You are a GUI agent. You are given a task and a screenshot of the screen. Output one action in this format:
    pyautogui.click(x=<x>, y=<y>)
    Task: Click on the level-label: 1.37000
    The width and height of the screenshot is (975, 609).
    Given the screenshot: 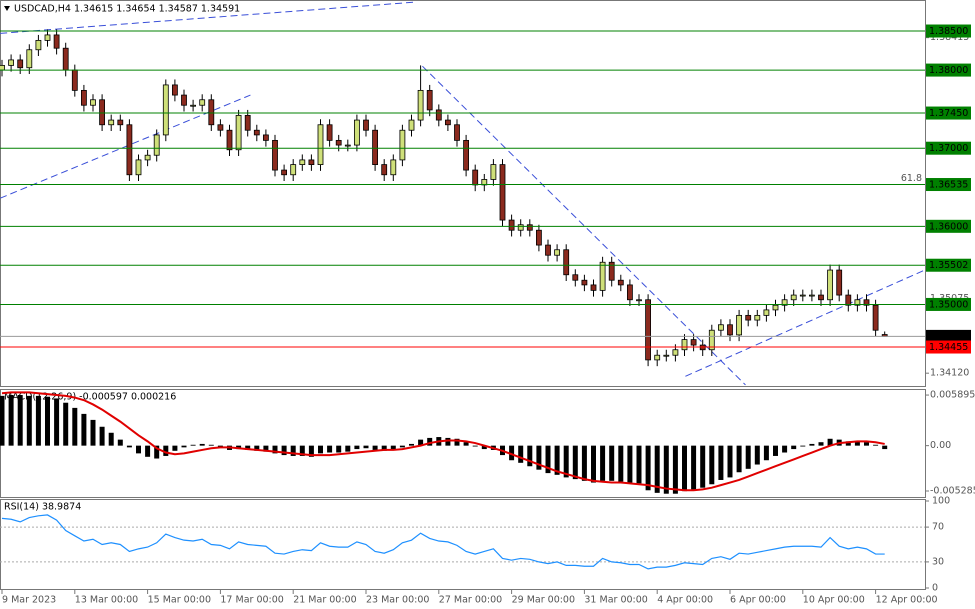 What is the action you would take?
    pyautogui.click(x=948, y=148)
    